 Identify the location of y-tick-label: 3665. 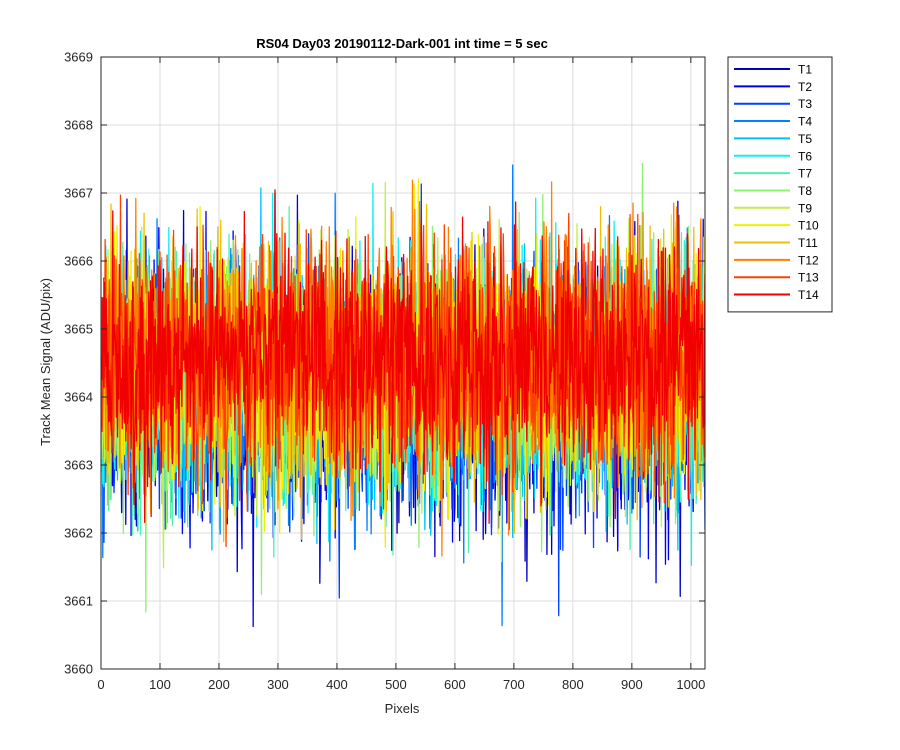
(78, 329).